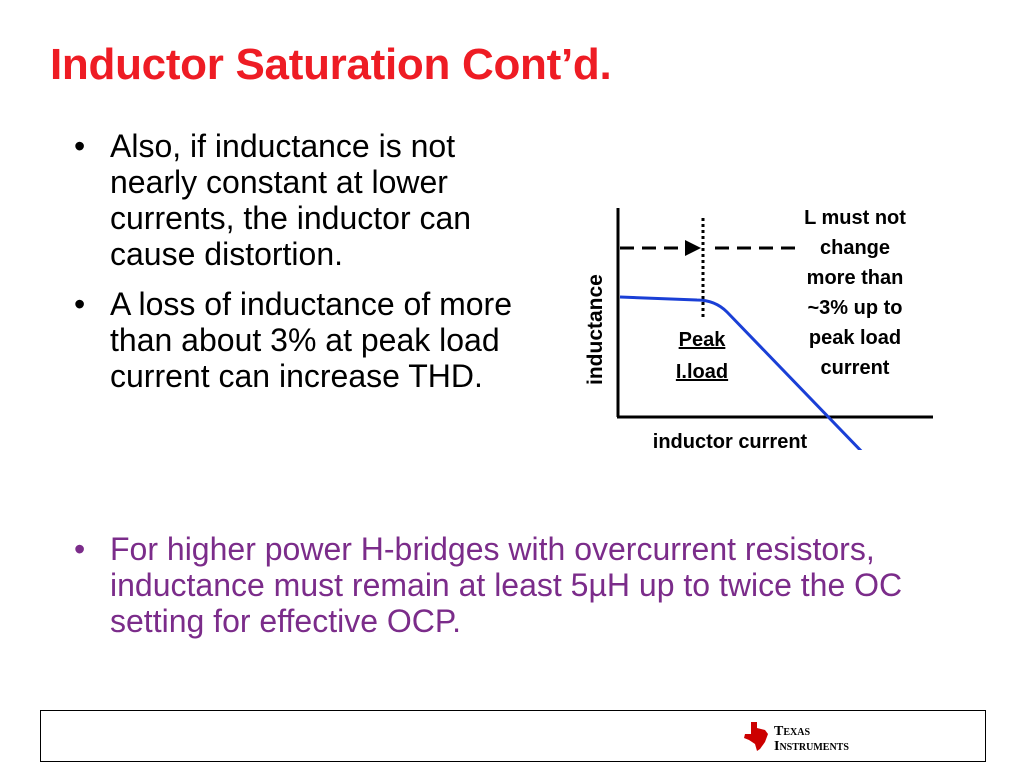  I want to click on note-line: change, so click(855, 248).